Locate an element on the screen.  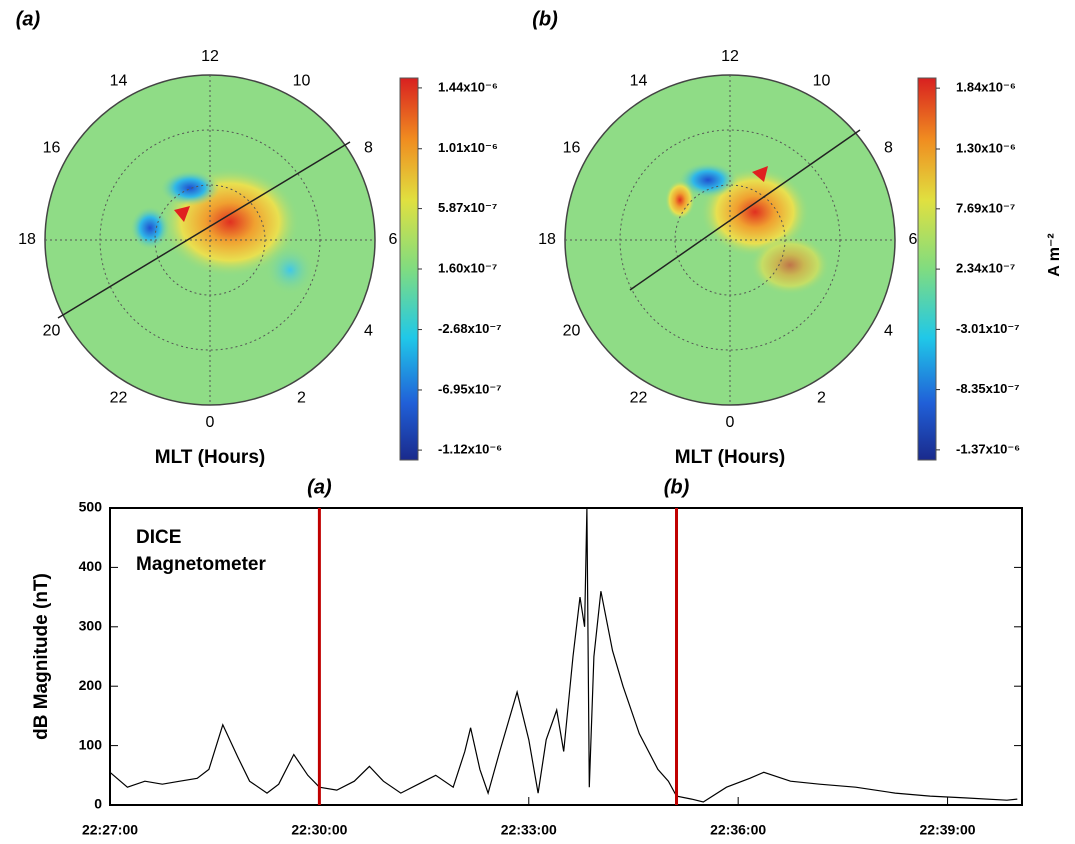
y-tick-label: 0 is located at coordinates (98, 804).